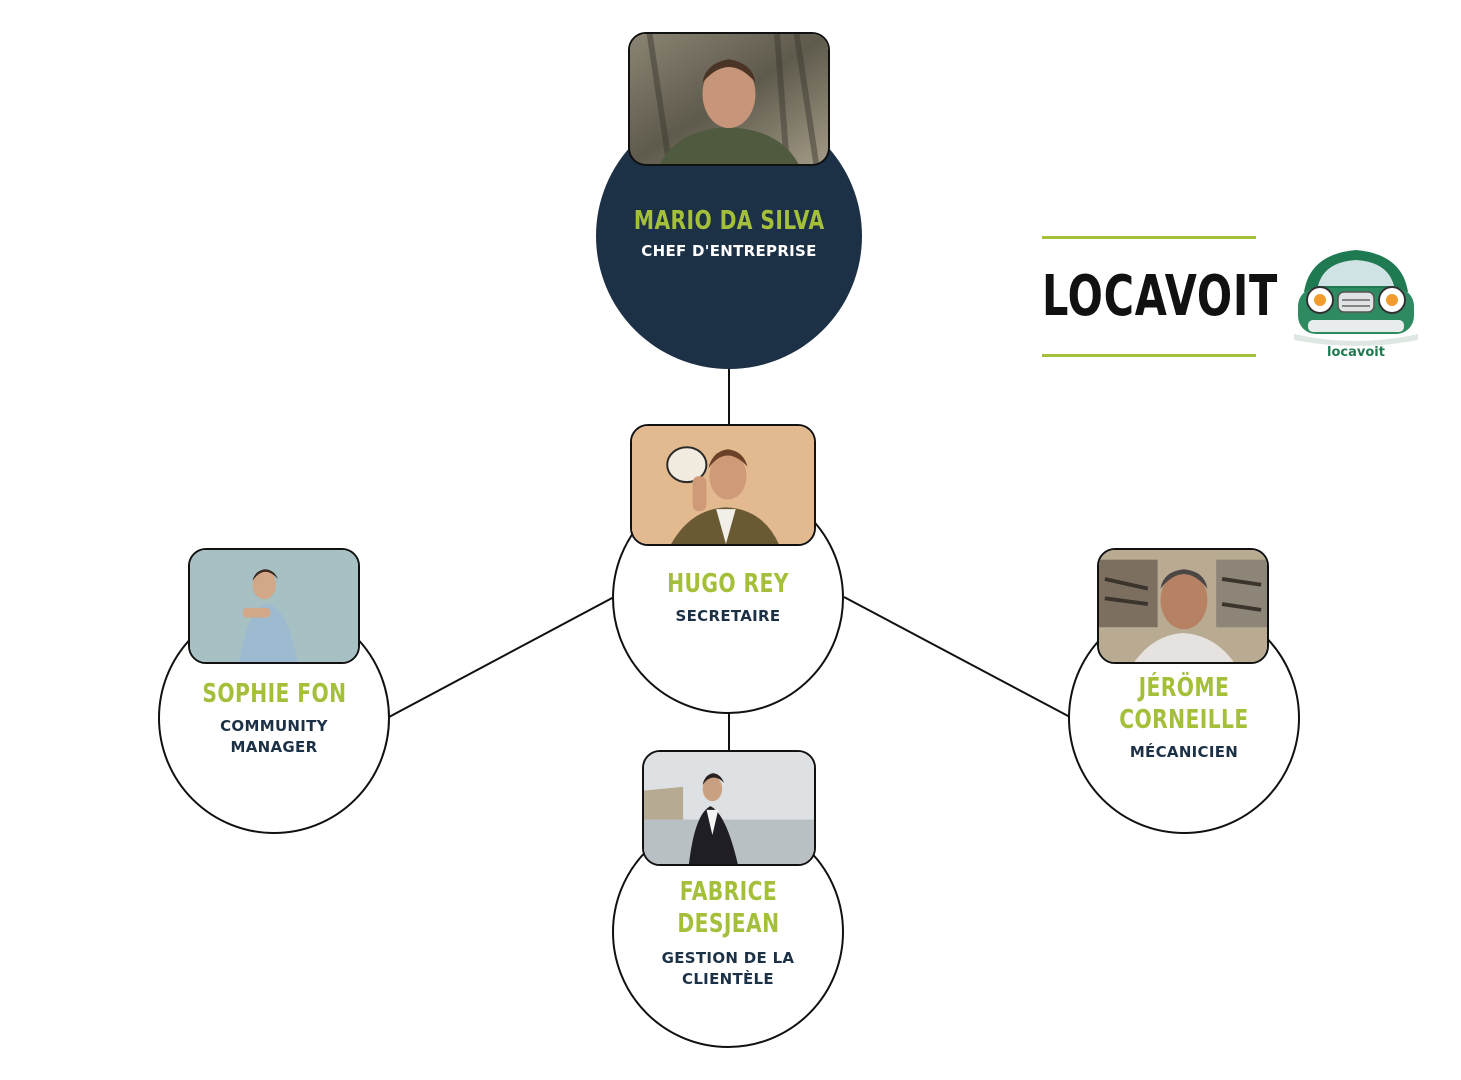  I want to click on community-photo, so click(274, 606).